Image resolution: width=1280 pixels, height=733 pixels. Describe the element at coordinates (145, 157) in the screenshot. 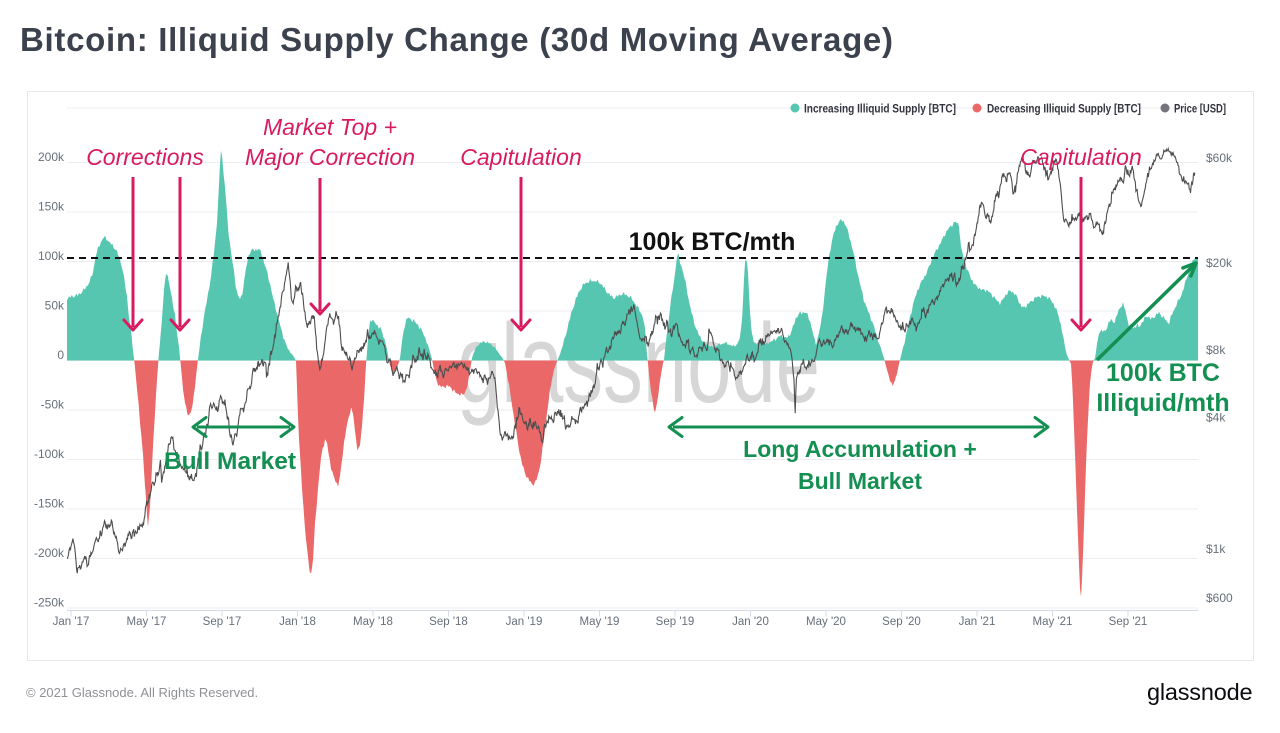

I see `svg-text: Corrections` at that location.